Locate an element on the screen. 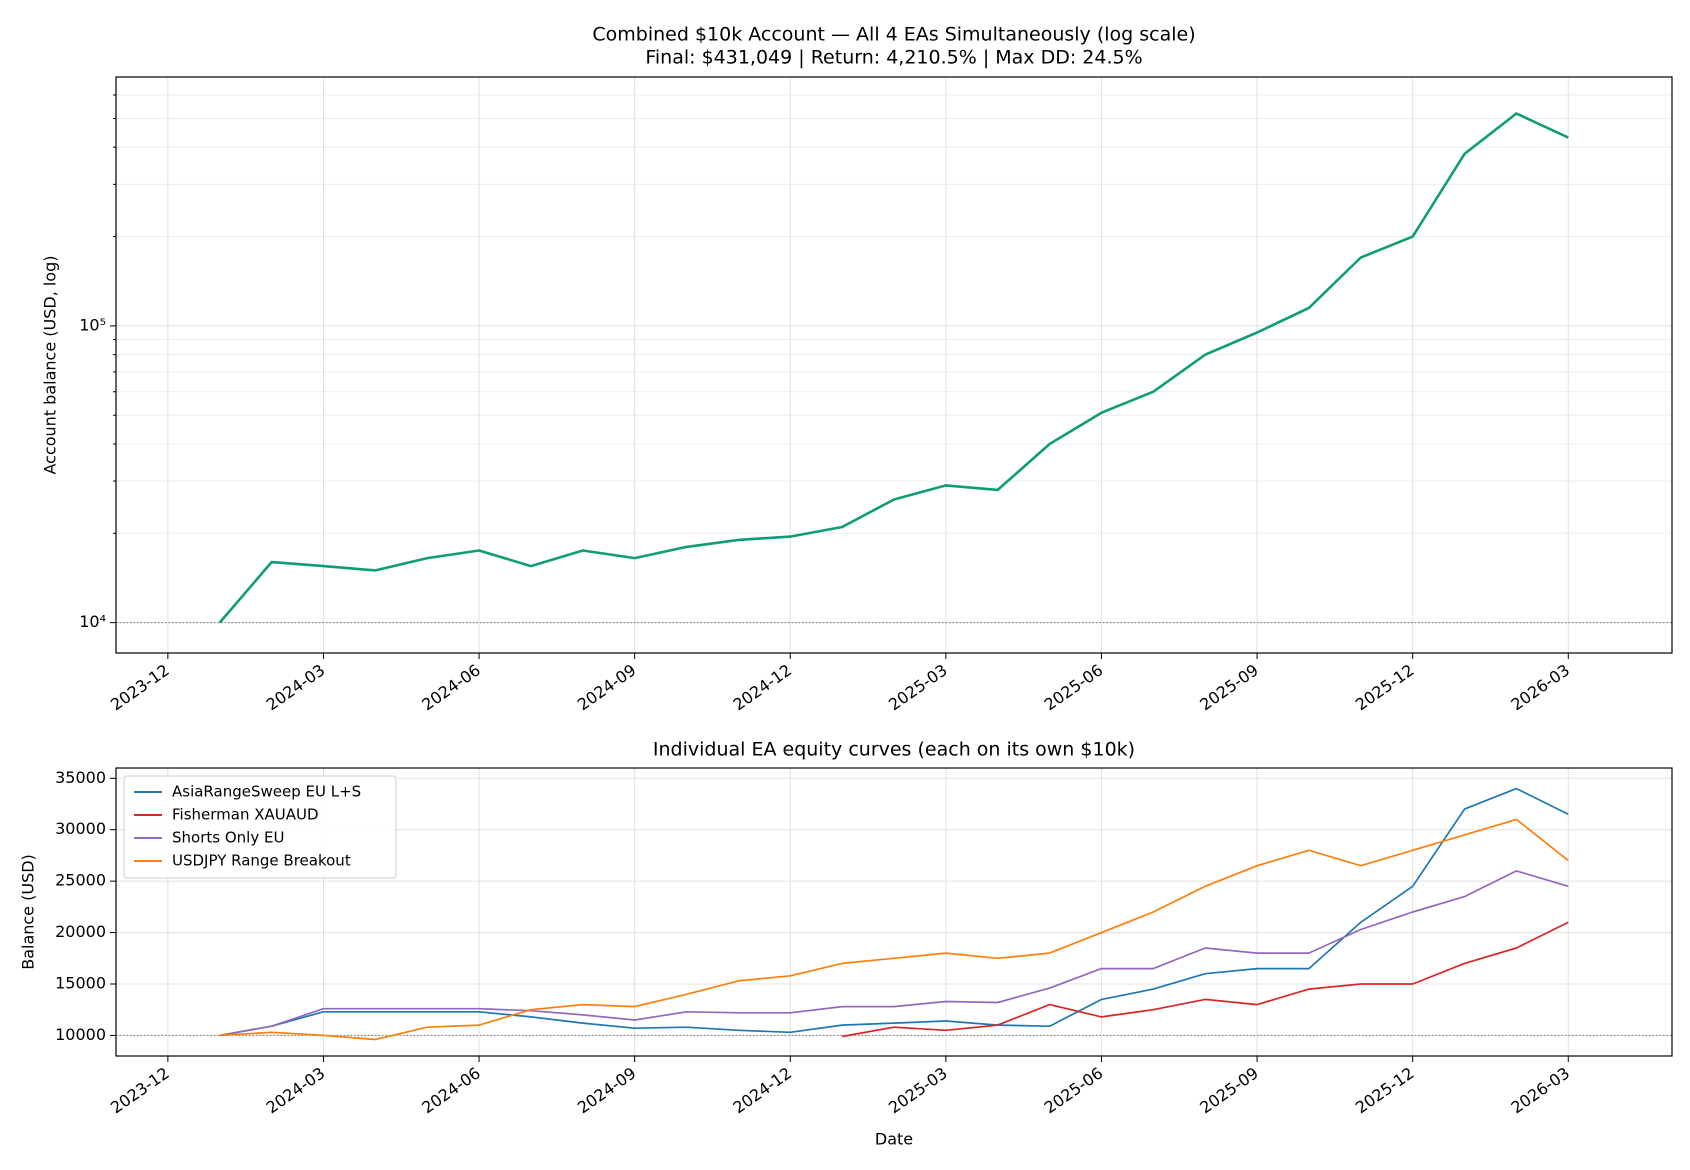 The width and height of the screenshot is (1690, 1170). y-axis-label: Balance (USD) is located at coordinates (28, 912).